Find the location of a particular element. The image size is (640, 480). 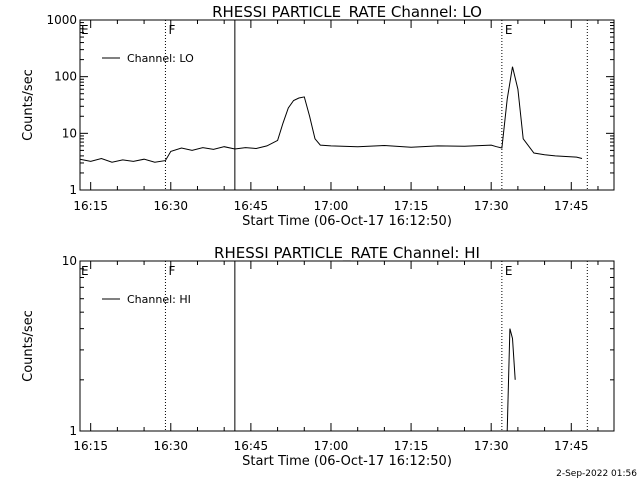

legend-label: Channel: HI is located at coordinates (159, 299).